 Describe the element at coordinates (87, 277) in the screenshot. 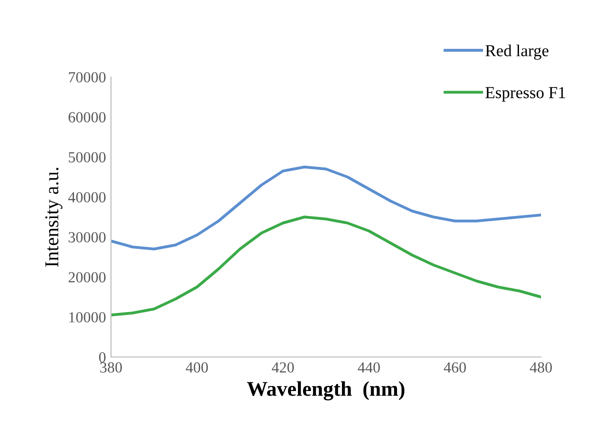

I see `y-tick-label: 20000` at that location.